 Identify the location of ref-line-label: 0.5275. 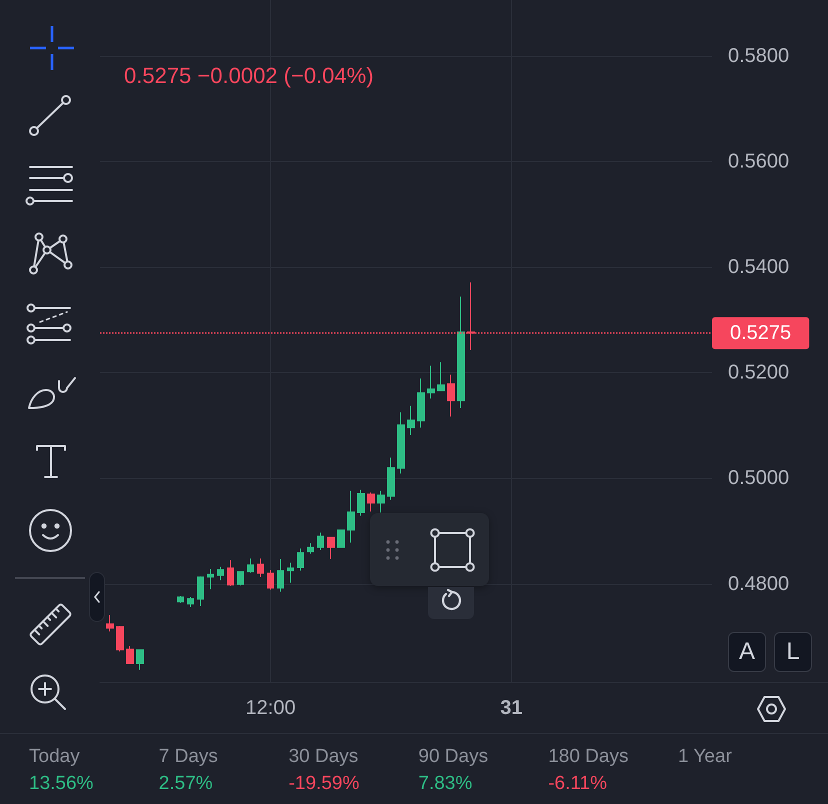
(761, 333).